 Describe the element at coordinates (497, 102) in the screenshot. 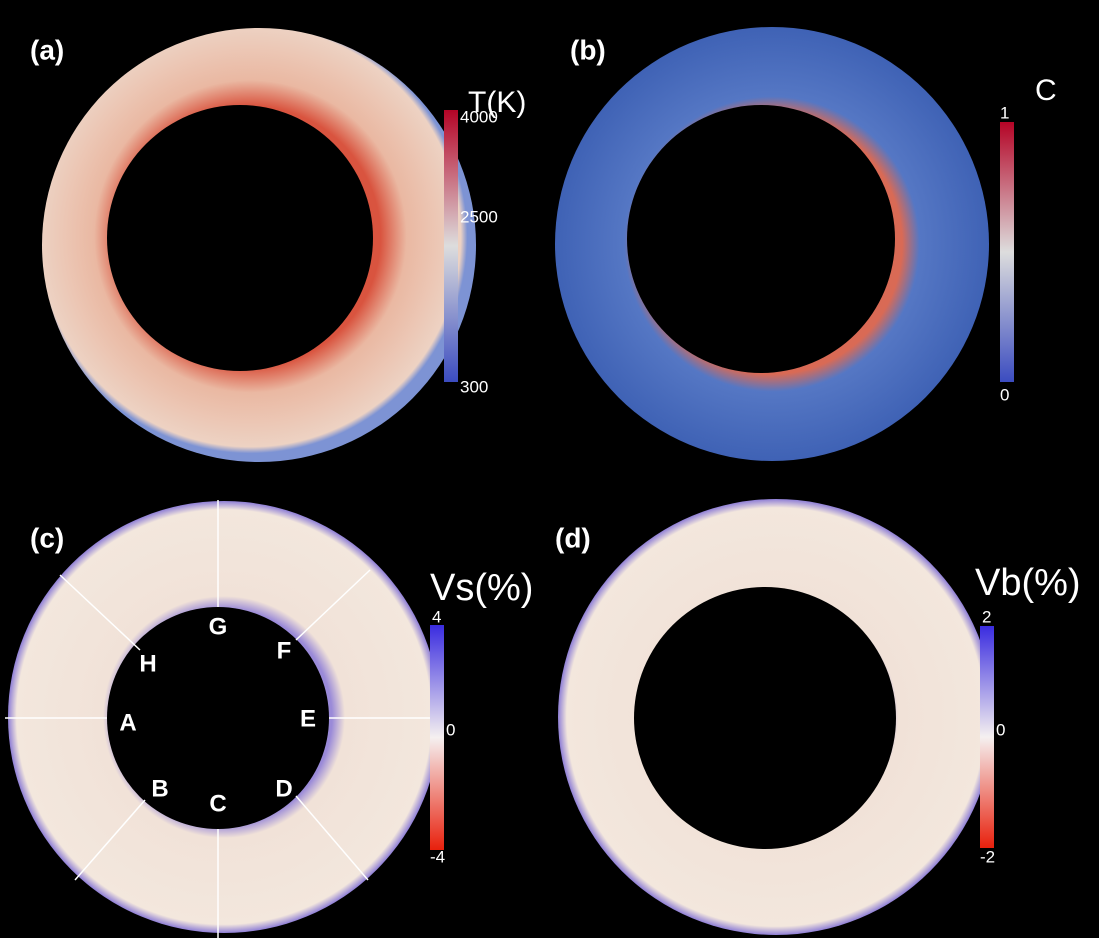

I see `colorbar-title: T(K)` at that location.